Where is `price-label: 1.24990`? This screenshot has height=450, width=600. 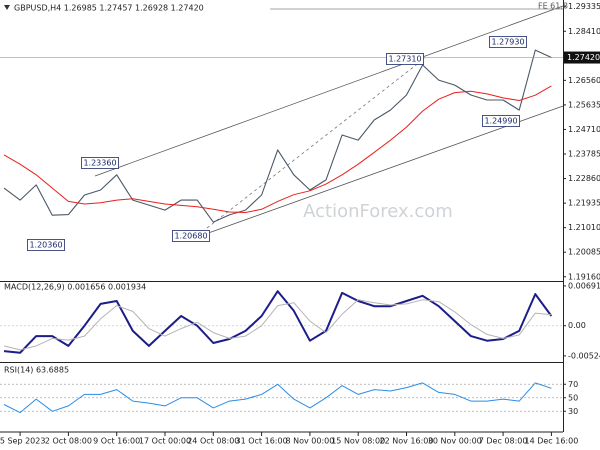 price-label: 1.24990 is located at coordinates (500, 121).